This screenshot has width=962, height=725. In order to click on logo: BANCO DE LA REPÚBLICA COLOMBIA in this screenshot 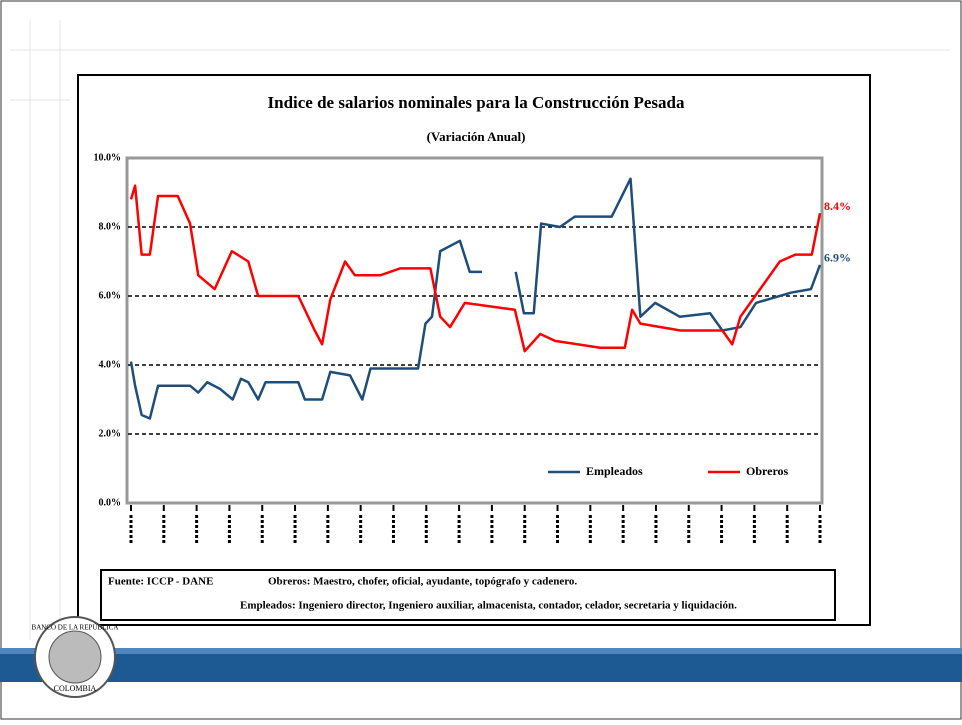, I will do `click(75, 657)`.